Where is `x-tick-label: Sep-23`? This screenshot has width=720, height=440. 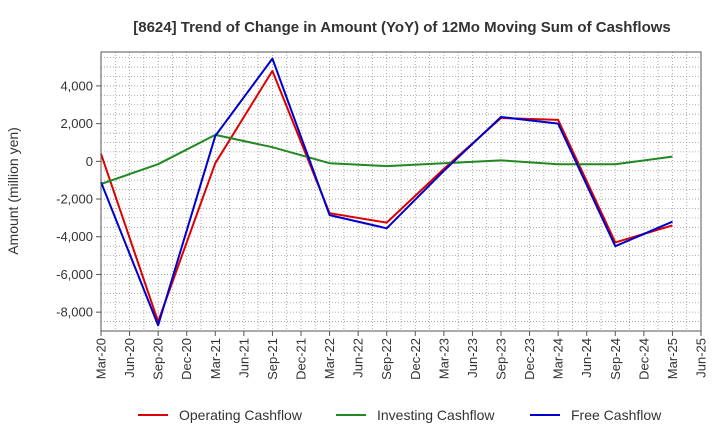
x-tick-label: Sep-23 is located at coordinates (501, 359).